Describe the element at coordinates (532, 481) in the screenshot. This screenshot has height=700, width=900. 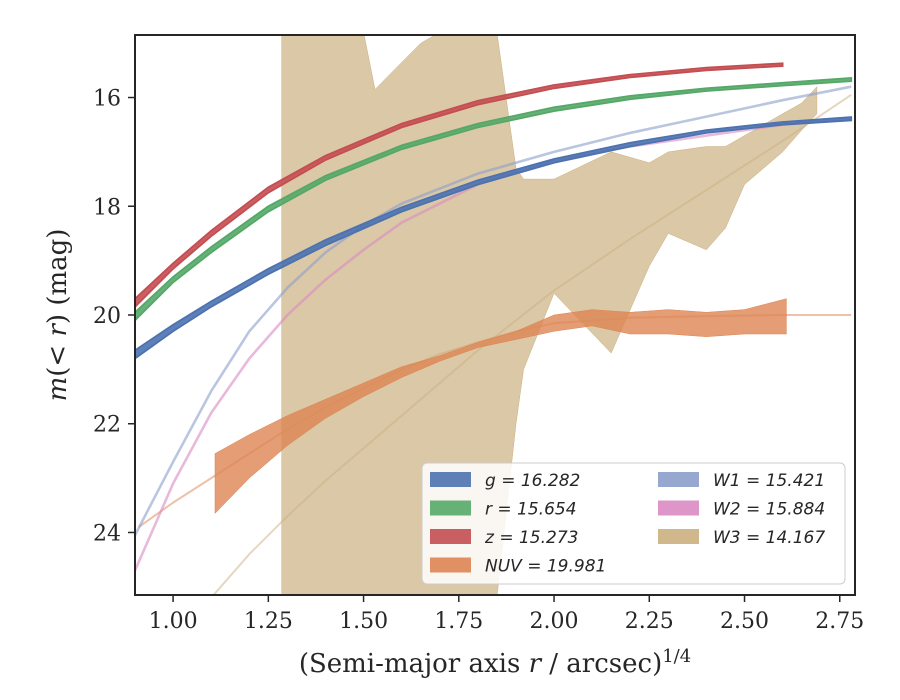
I see `legend-label-g: g = 16.282` at that location.